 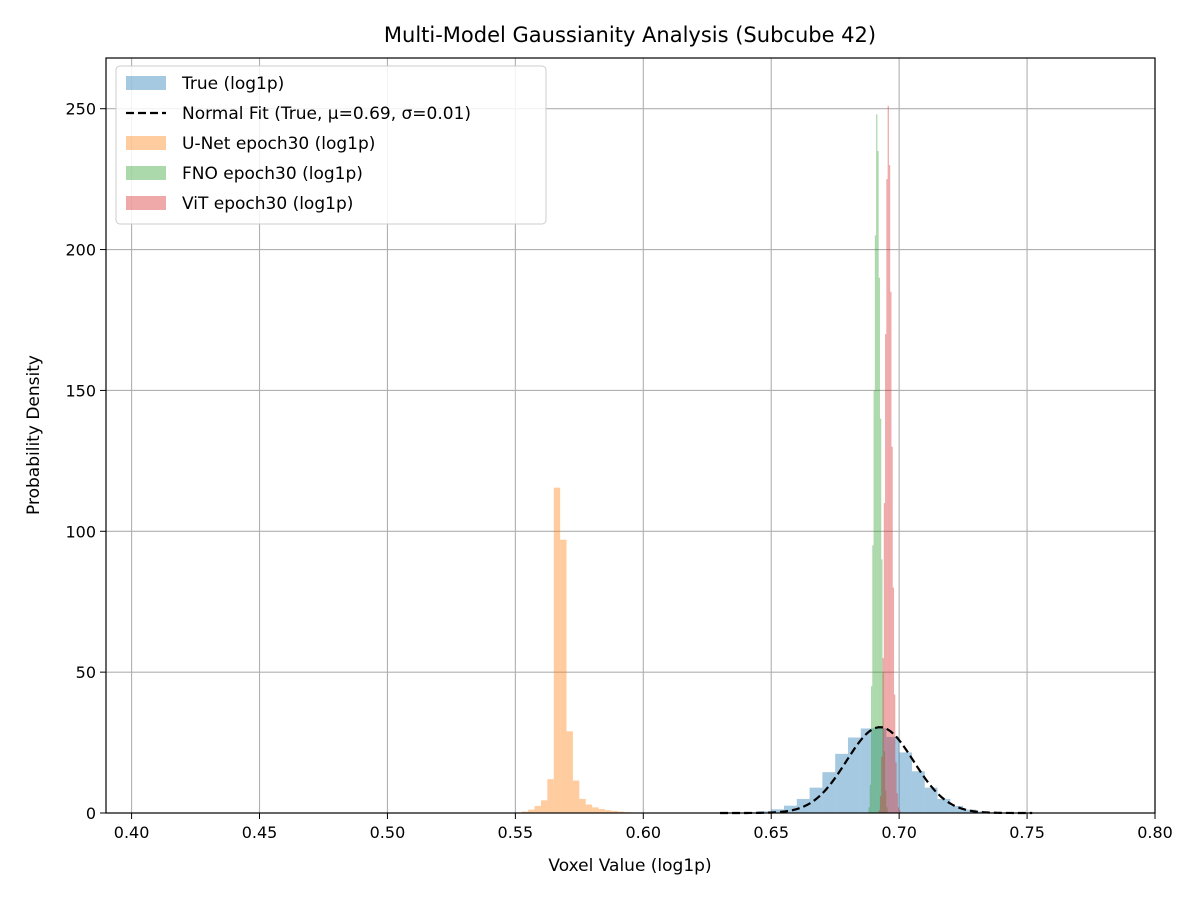 I want to click on x-axis-ticks: 0.40 0.45 0.50 0.55 0.60 0.65 0.70 0.75 0.80, so click(x=643, y=827).